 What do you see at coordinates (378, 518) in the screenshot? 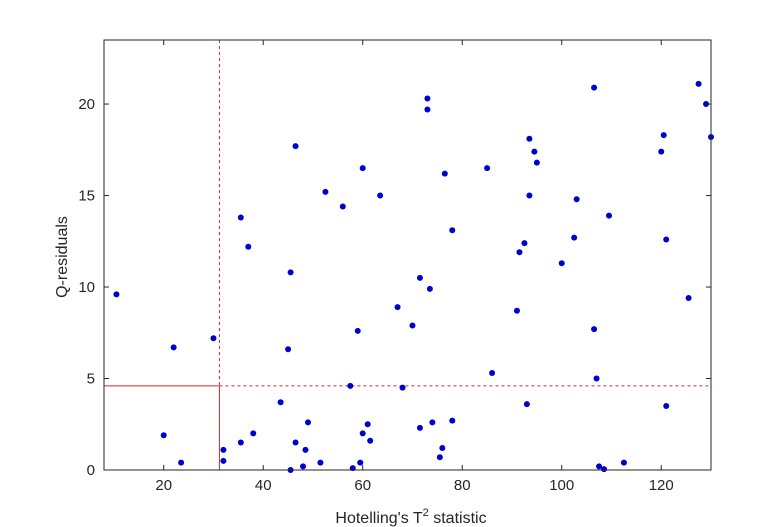
I see `x-axis-label-main: Hotelling's T` at bounding box center [378, 518].